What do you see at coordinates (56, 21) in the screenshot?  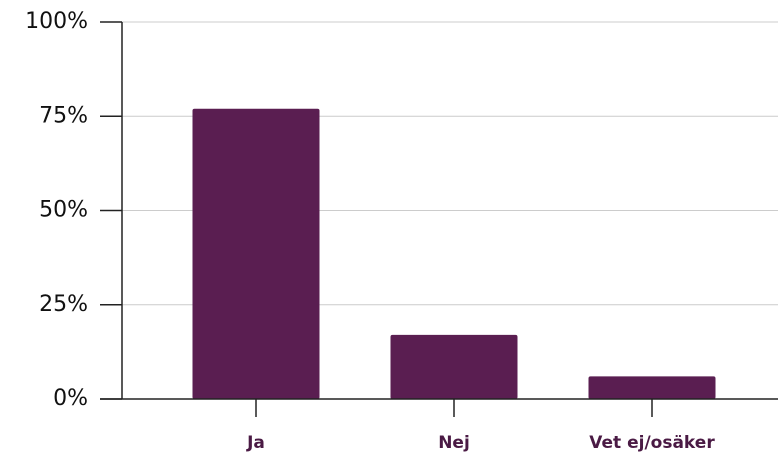 I see `y-tick-label: 100%` at bounding box center [56, 21].